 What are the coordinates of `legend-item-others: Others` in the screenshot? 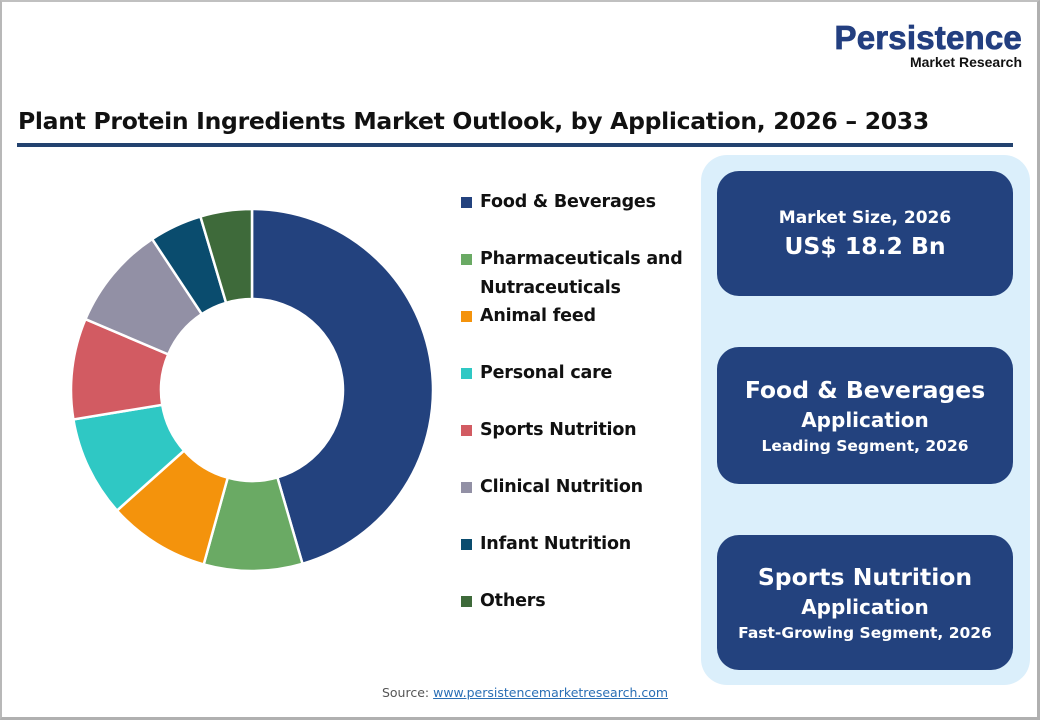 It's located at (503, 601).